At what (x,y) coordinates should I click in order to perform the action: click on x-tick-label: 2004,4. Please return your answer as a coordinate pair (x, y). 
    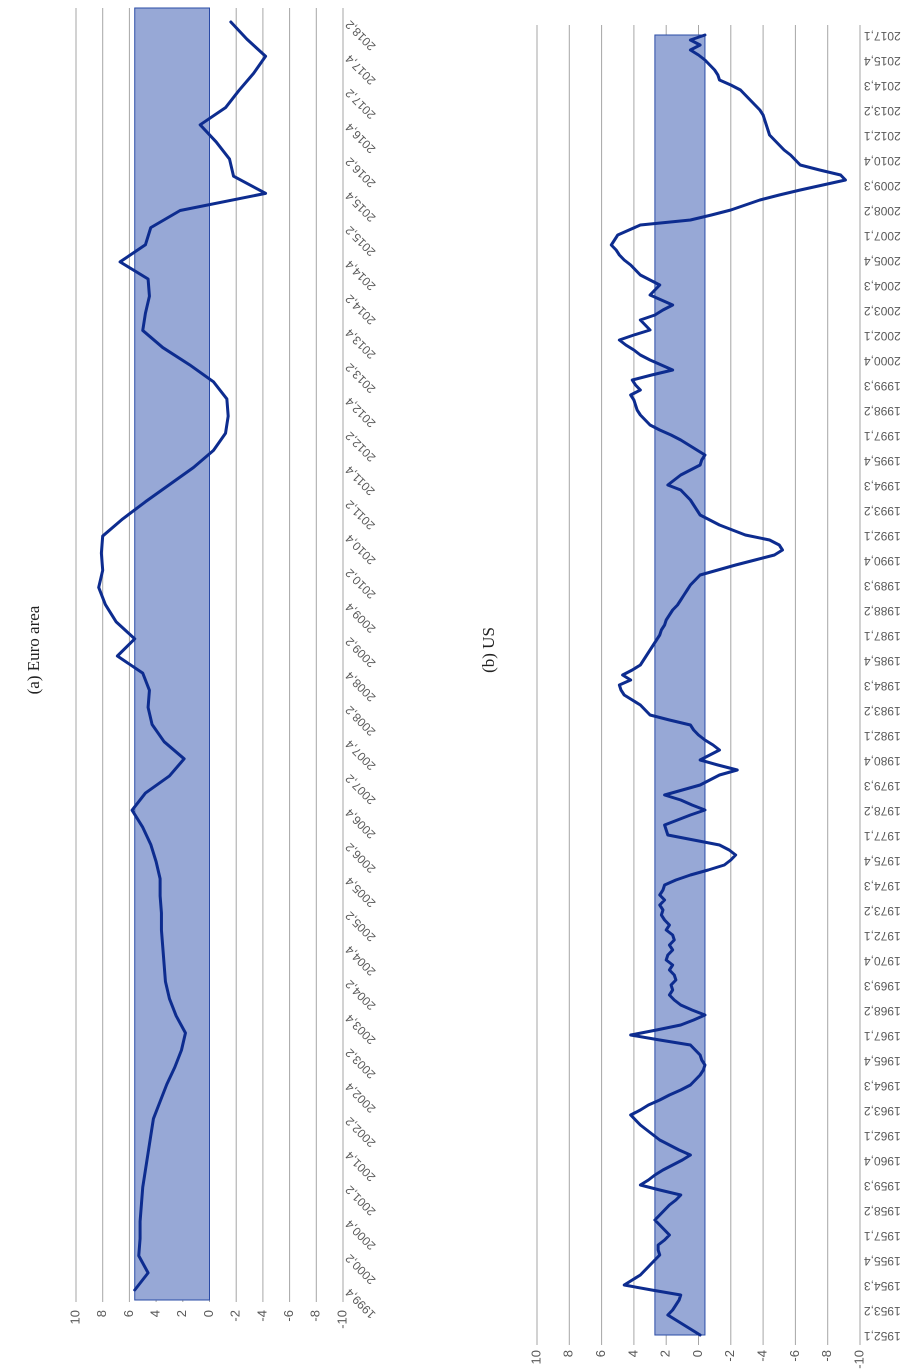
    Looking at the image, I should click on (360, 961).